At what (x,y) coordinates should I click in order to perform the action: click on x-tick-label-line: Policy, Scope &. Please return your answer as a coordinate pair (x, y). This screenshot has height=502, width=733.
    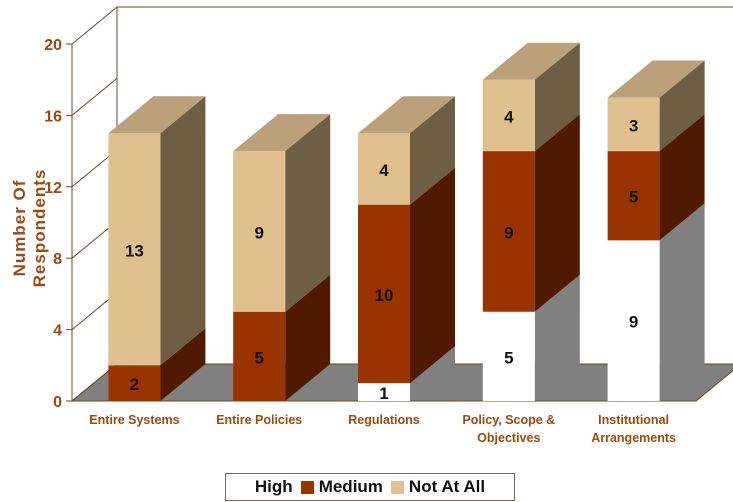
    Looking at the image, I should click on (508, 420).